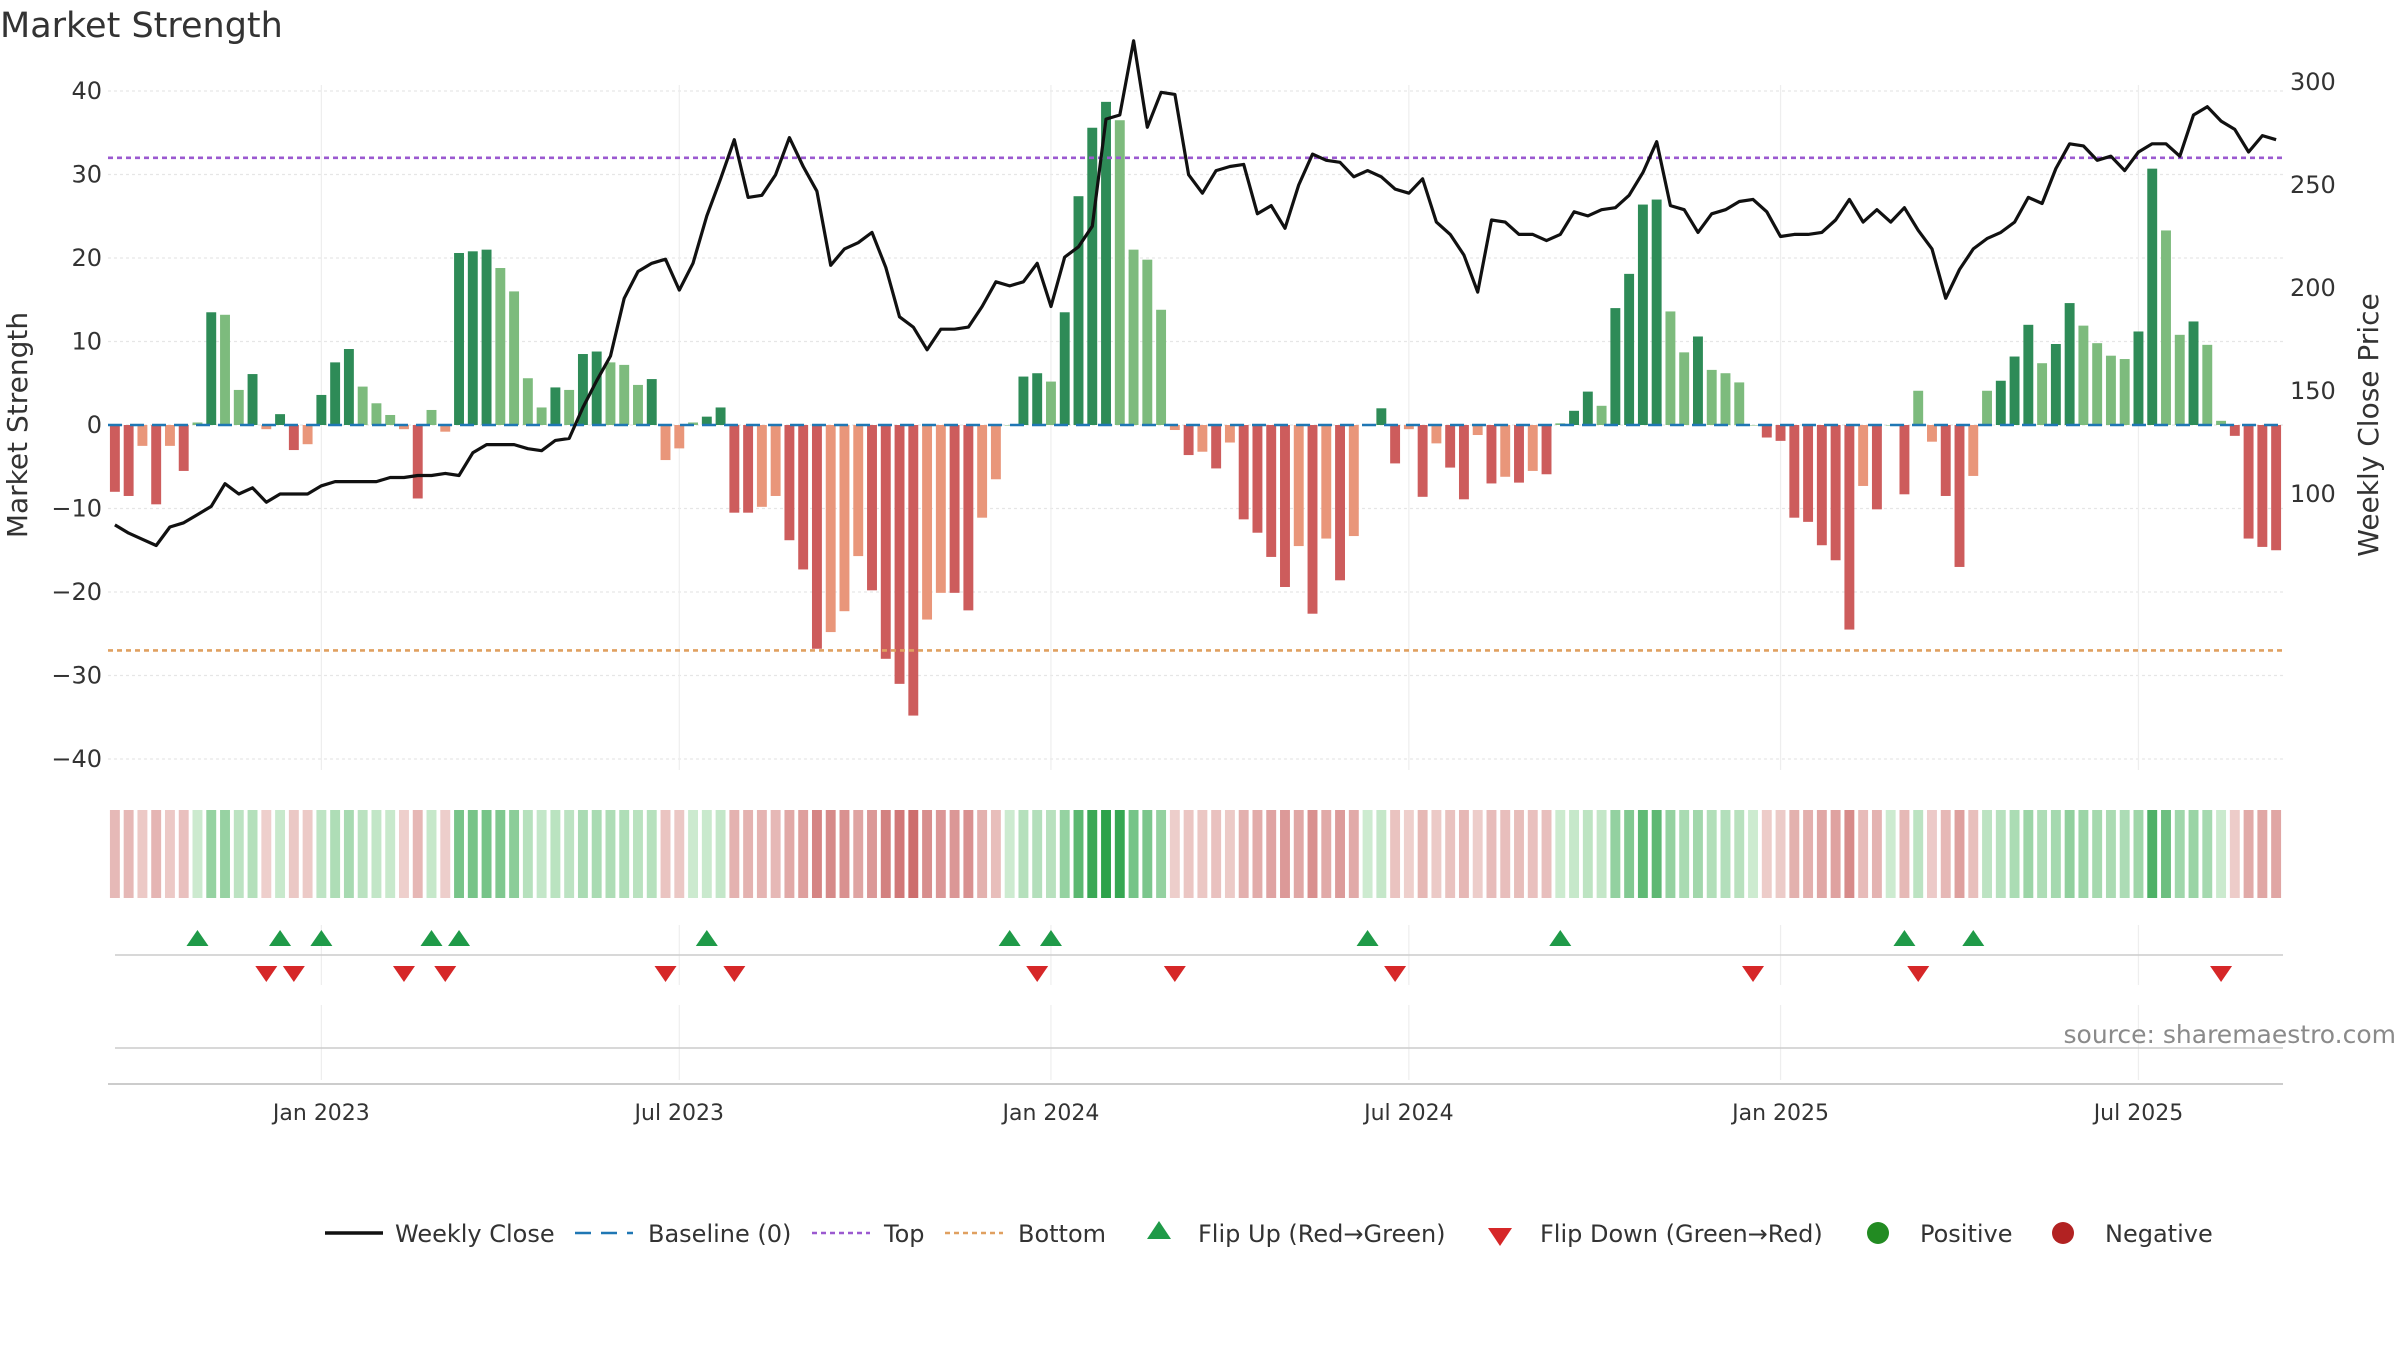 This screenshot has height=1350, width=2400. What do you see at coordinates (1779, 1113) in the screenshot?
I see `x-tick-label: Jan 2025` at bounding box center [1779, 1113].